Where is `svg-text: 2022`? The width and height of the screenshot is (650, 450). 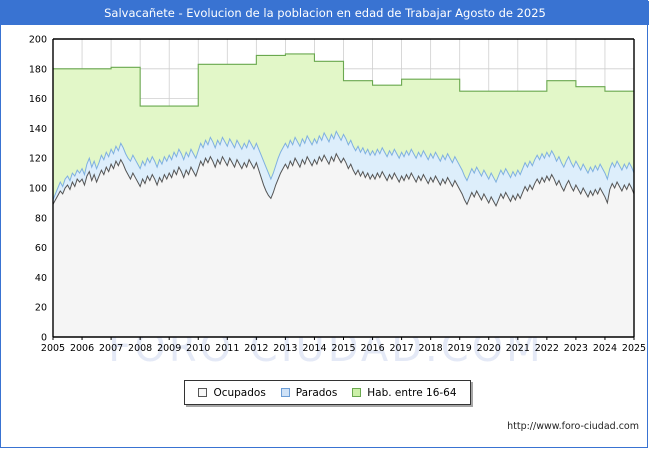
svg-text: 2022 is located at coordinates (547, 348).